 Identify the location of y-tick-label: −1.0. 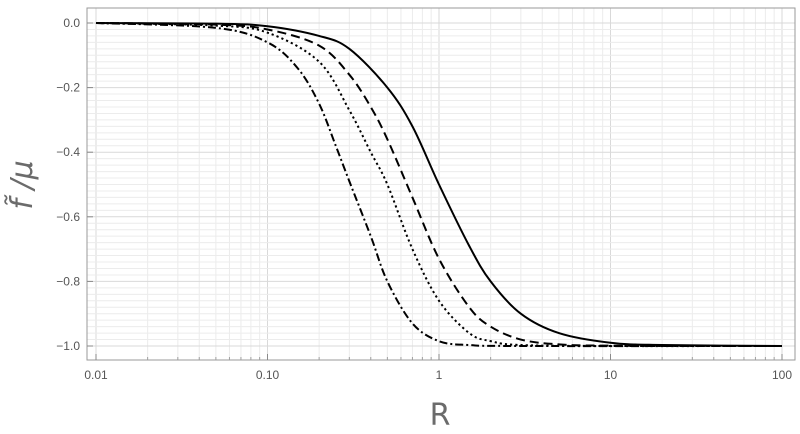
(68, 346).